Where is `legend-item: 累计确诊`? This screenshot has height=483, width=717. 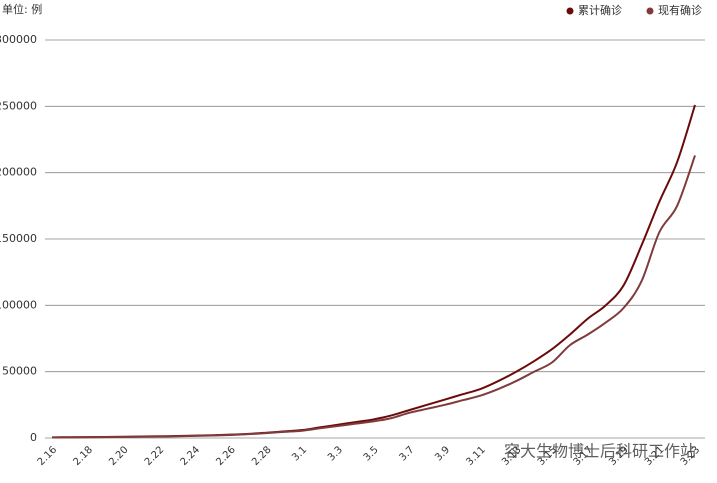 legend-item: 累计确诊 is located at coordinates (594, 10).